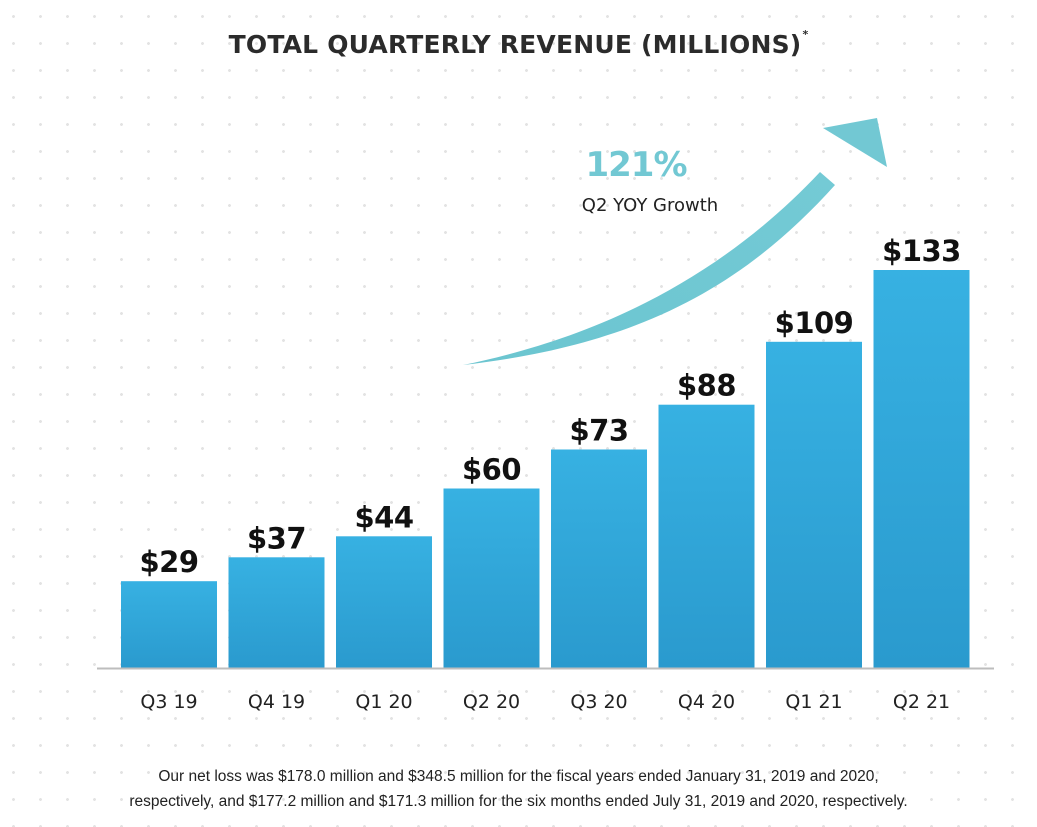 The image size is (1037, 827). Describe the element at coordinates (814, 323) in the screenshot. I see `bar-value-label: $109` at that location.